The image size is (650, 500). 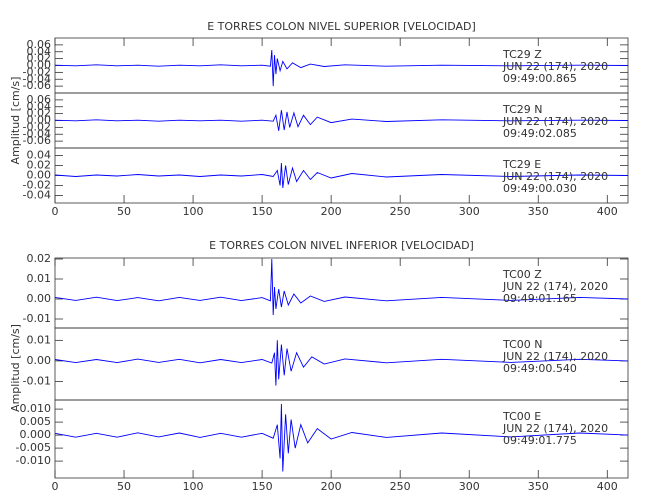 I want to click on panel-frame, so click(x=341, y=439).